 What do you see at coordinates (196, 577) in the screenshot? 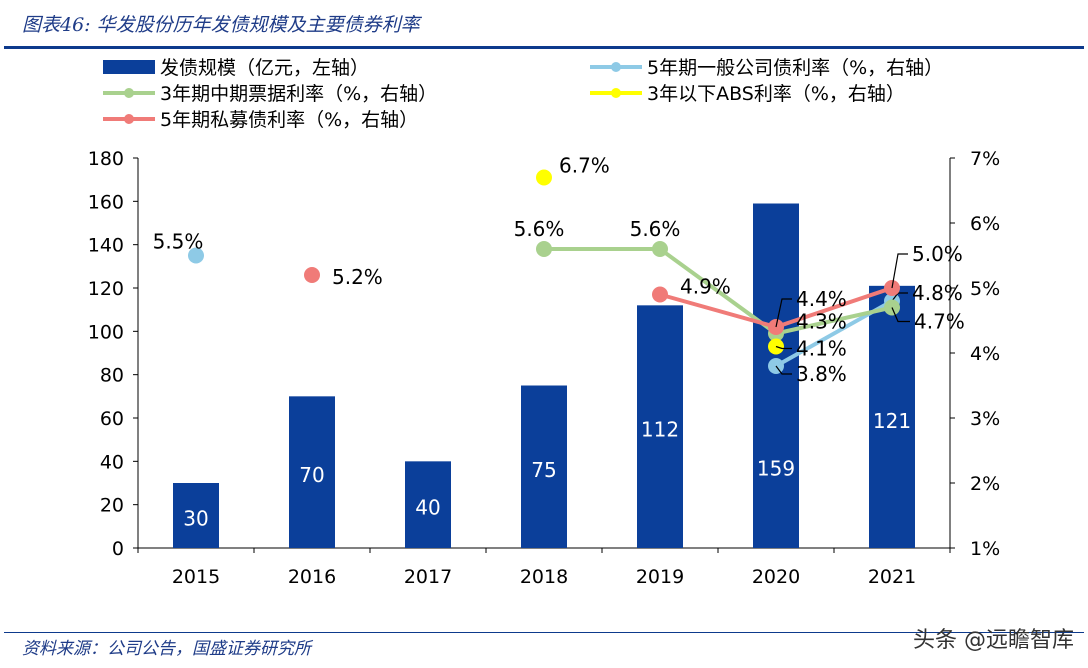
I see `x-tick-label: 2015` at bounding box center [196, 577].